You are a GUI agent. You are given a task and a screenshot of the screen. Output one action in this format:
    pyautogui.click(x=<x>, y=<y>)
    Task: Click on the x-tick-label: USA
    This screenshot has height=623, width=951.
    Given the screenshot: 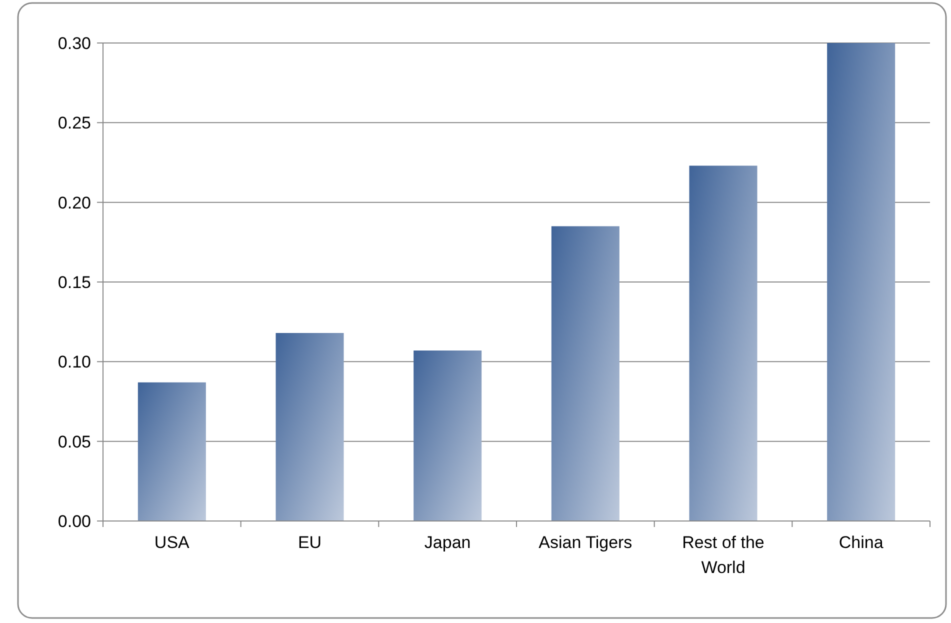 What is the action you would take?
    pyautogui.click(x=172, y=542)
    